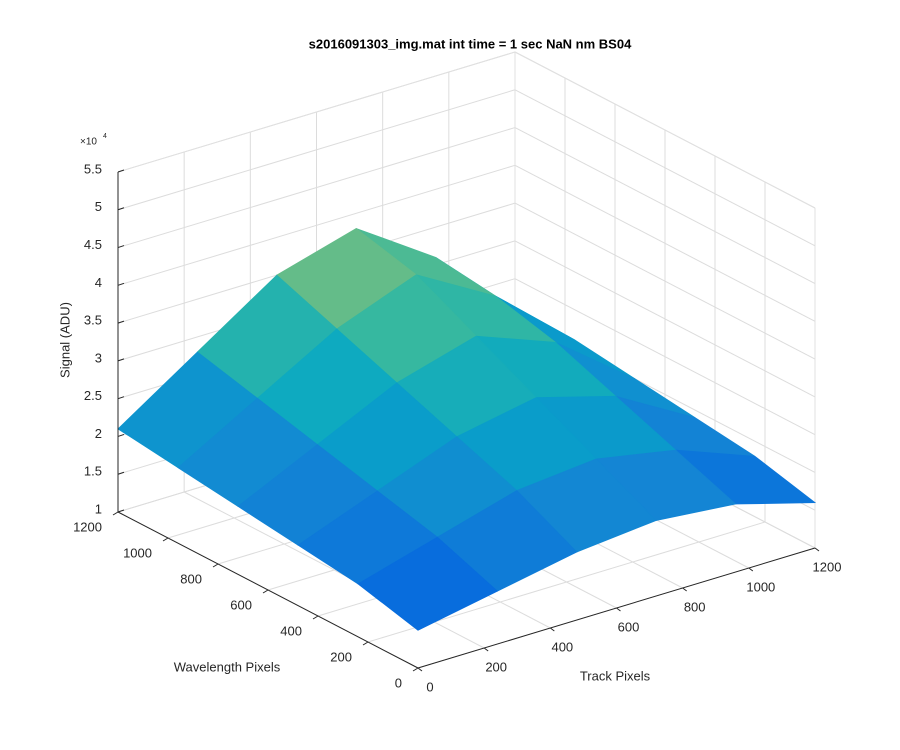  What do you see at coordinates (64, 340) in the screenshot?
I see `z-axis-label: Signal (ADU)` at bounding box center [64, 340].